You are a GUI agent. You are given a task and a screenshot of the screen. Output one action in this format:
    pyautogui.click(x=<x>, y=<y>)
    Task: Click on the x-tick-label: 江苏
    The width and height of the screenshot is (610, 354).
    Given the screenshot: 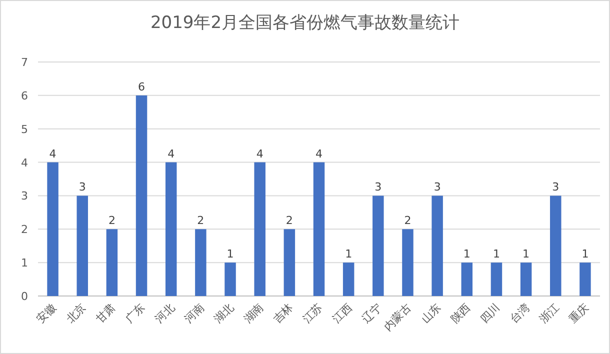 What is the action you would take?
    pyautogui.click(x=313, y=313)
    